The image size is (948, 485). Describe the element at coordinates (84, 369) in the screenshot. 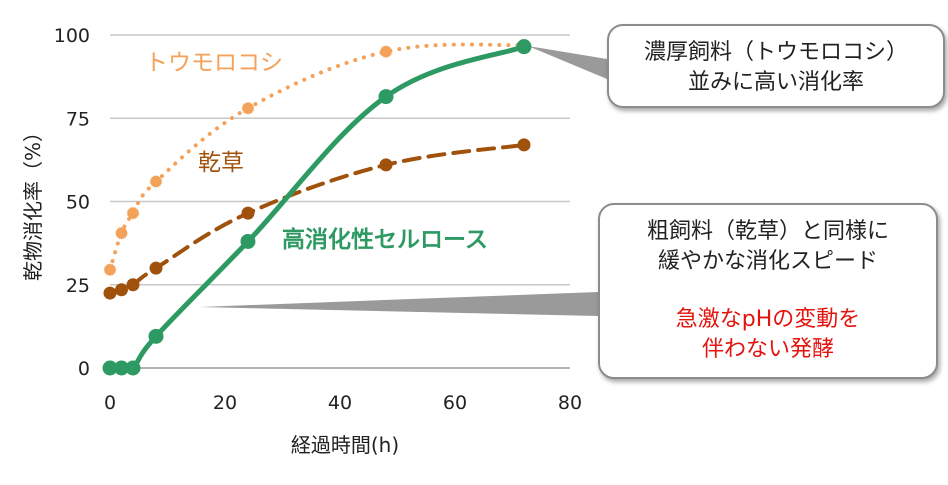

I see `y-tick-label: 0` at that location.